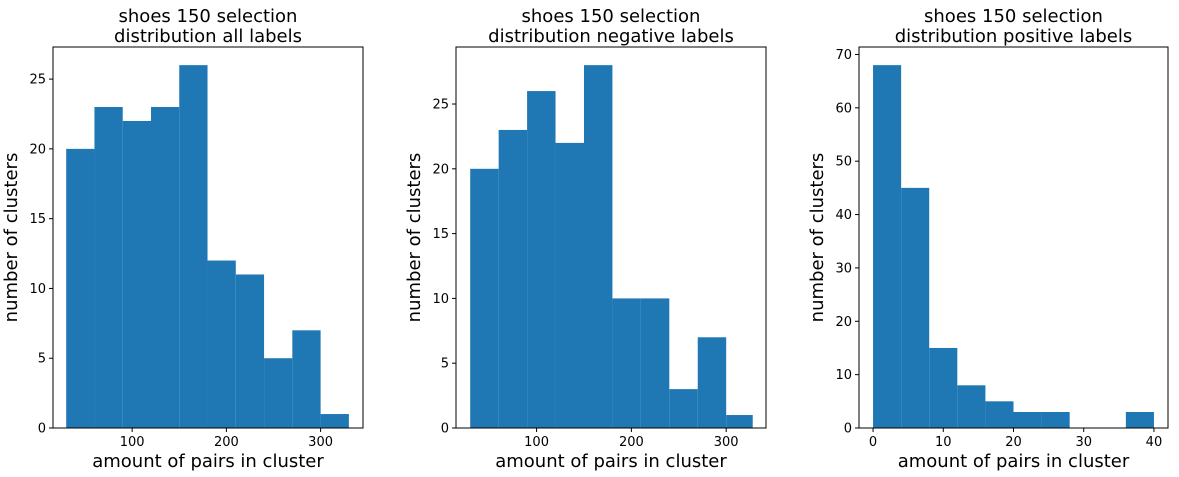 This screenshot has width=1179, height=477. I want to click on y-tick-label: 60, so click(843, 108).